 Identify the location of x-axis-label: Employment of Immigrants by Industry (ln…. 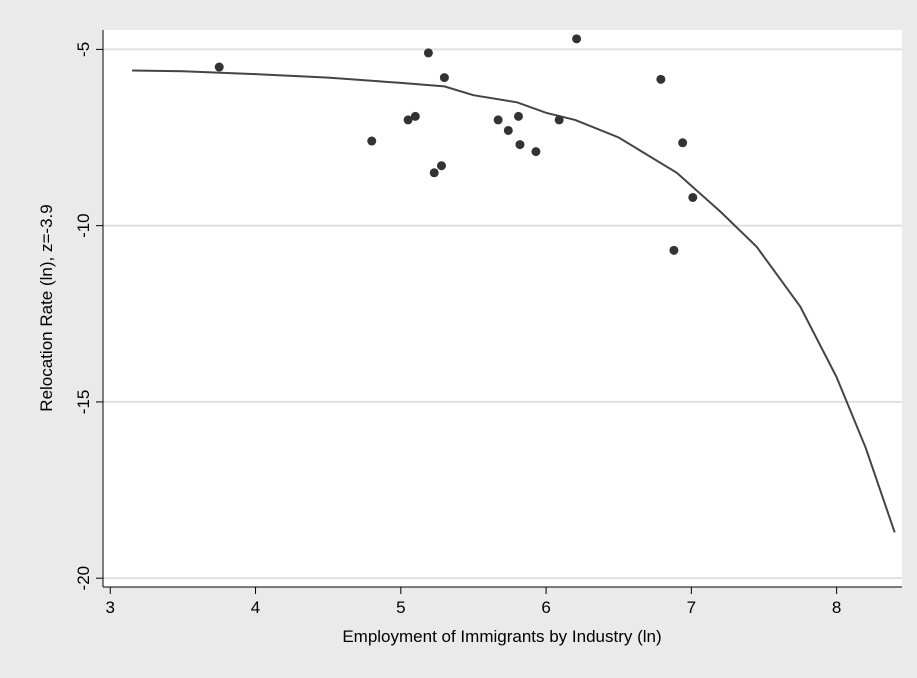
(501, 636).